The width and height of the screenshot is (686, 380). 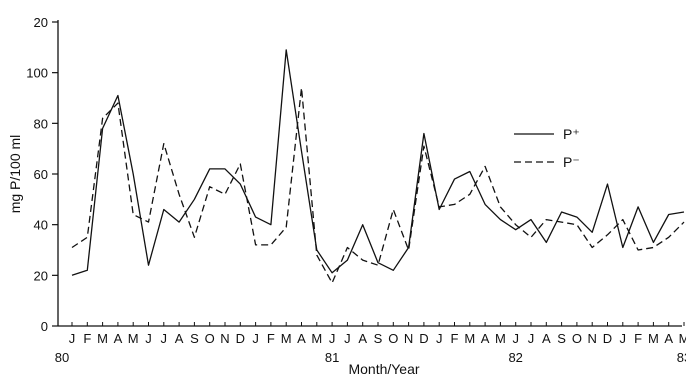 I want to click on legend-label-p-plus: P⁺, so click(x=571, y=134).